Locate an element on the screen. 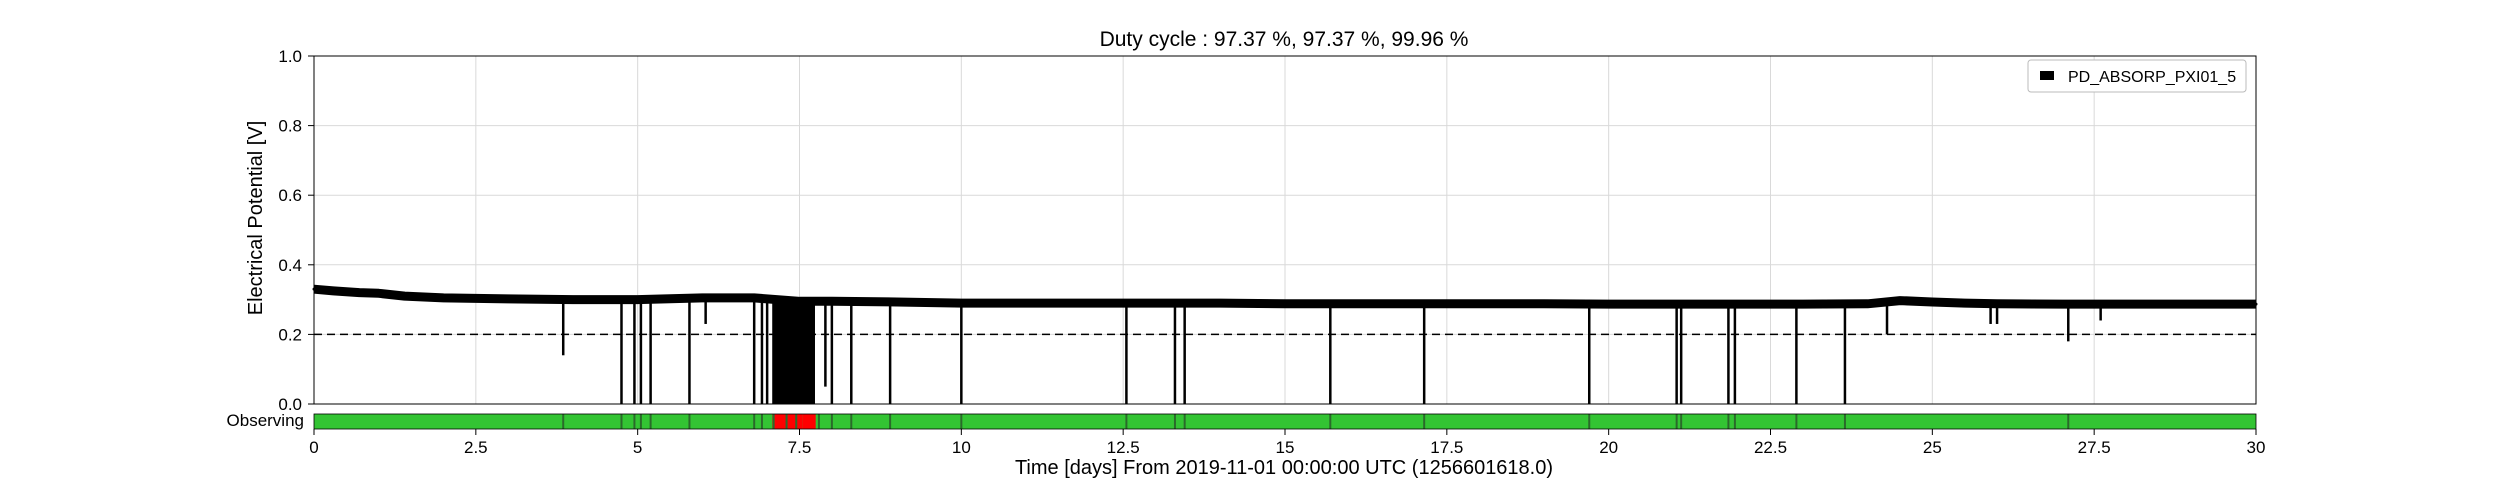  x-axis: 0 2.5 5 7.5 10 12.5 15 17.5 20 22.5 25 27.5 30 is located at coordinates (1287, 443).